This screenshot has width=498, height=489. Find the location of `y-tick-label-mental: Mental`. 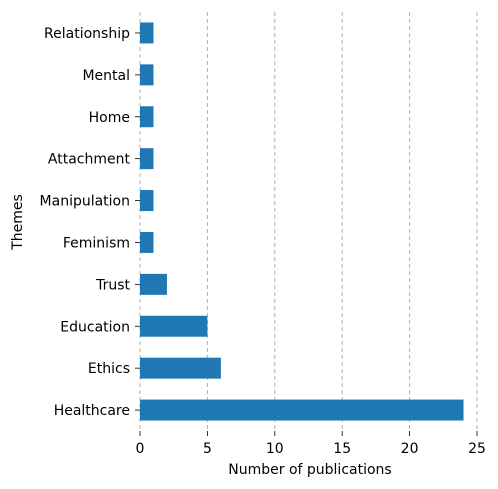

y-tick-label-mental: Mental is located at coordinates (106, 76).